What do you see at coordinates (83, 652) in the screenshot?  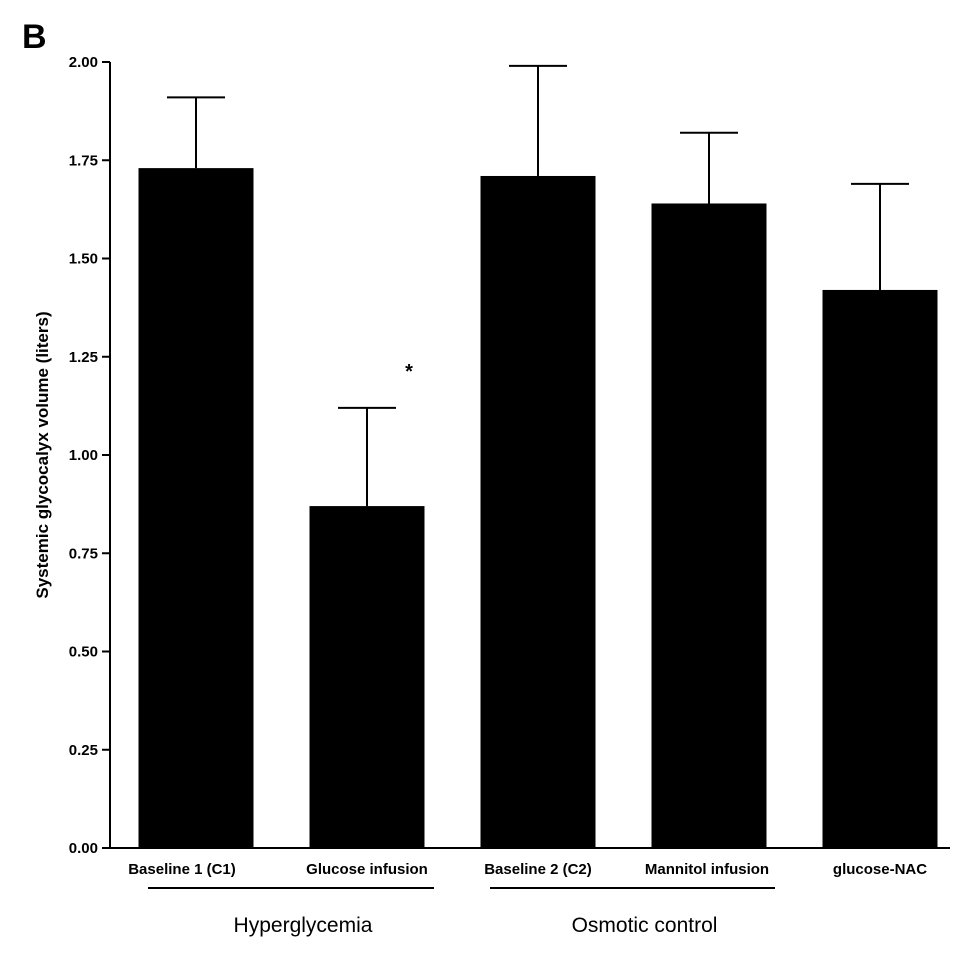 I see `y-tick-label: 0.50` at bounding box center [83, 652].